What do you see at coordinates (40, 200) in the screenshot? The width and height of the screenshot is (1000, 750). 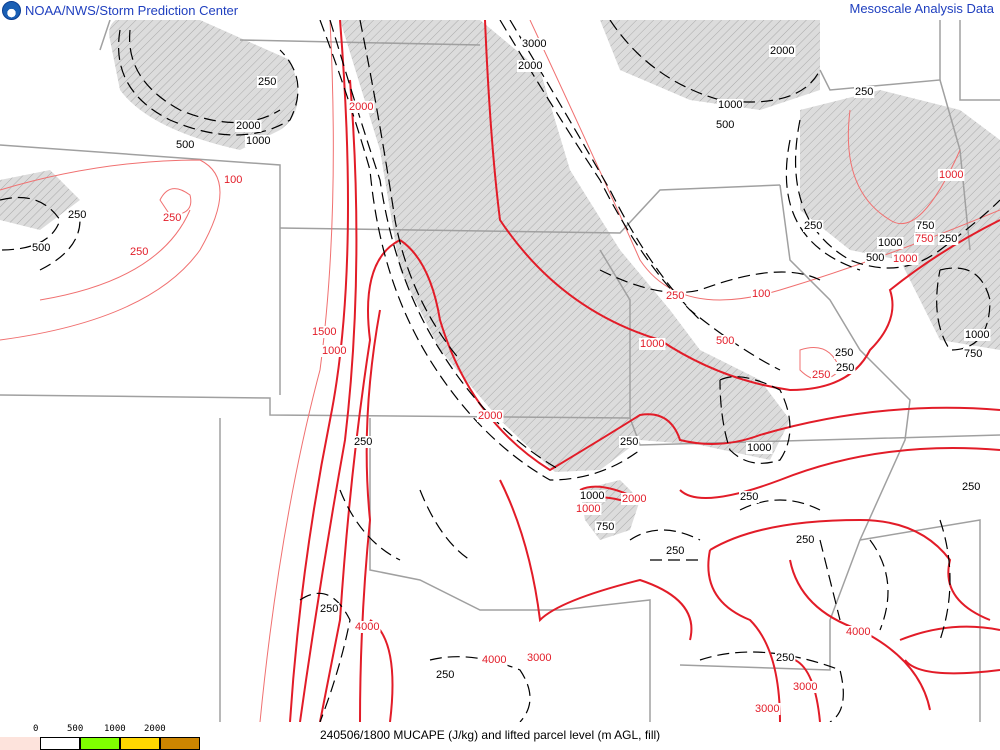 I see `hatch-region-far-west` at bounding box center [40, 200].